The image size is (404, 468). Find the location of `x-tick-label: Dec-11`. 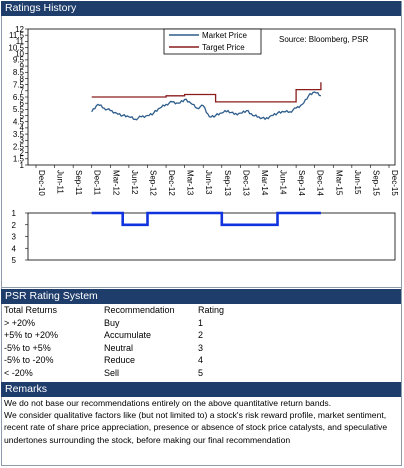

x-tick-label: Dec-11 is located at coordinates (97, 183).